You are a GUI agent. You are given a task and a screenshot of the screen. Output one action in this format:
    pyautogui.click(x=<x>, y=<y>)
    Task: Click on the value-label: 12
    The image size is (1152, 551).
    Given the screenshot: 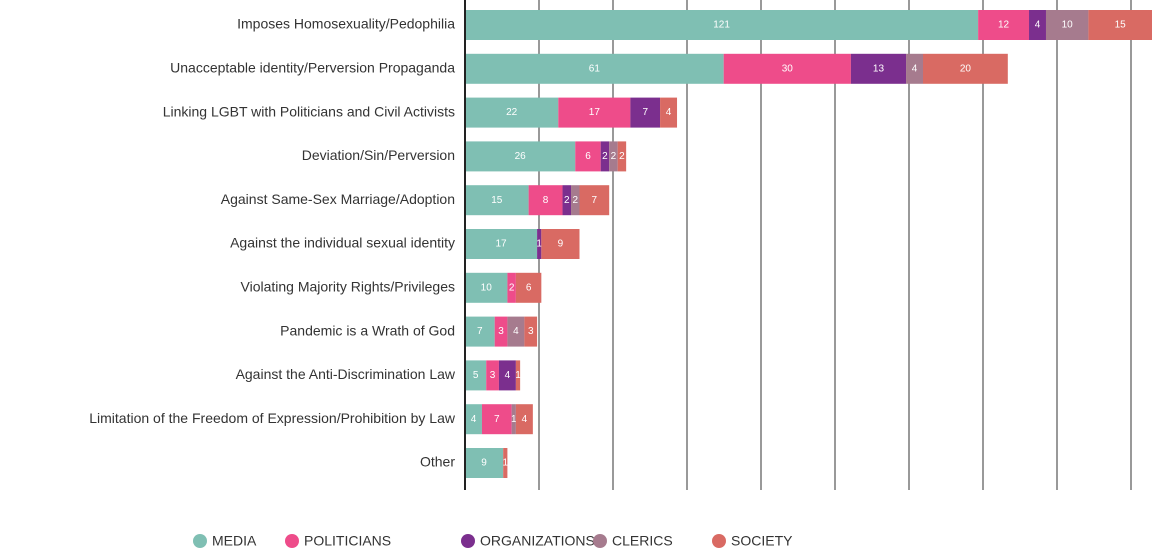 What is the action you would take?
    pyautogui.click(x=1004, y=25)
    